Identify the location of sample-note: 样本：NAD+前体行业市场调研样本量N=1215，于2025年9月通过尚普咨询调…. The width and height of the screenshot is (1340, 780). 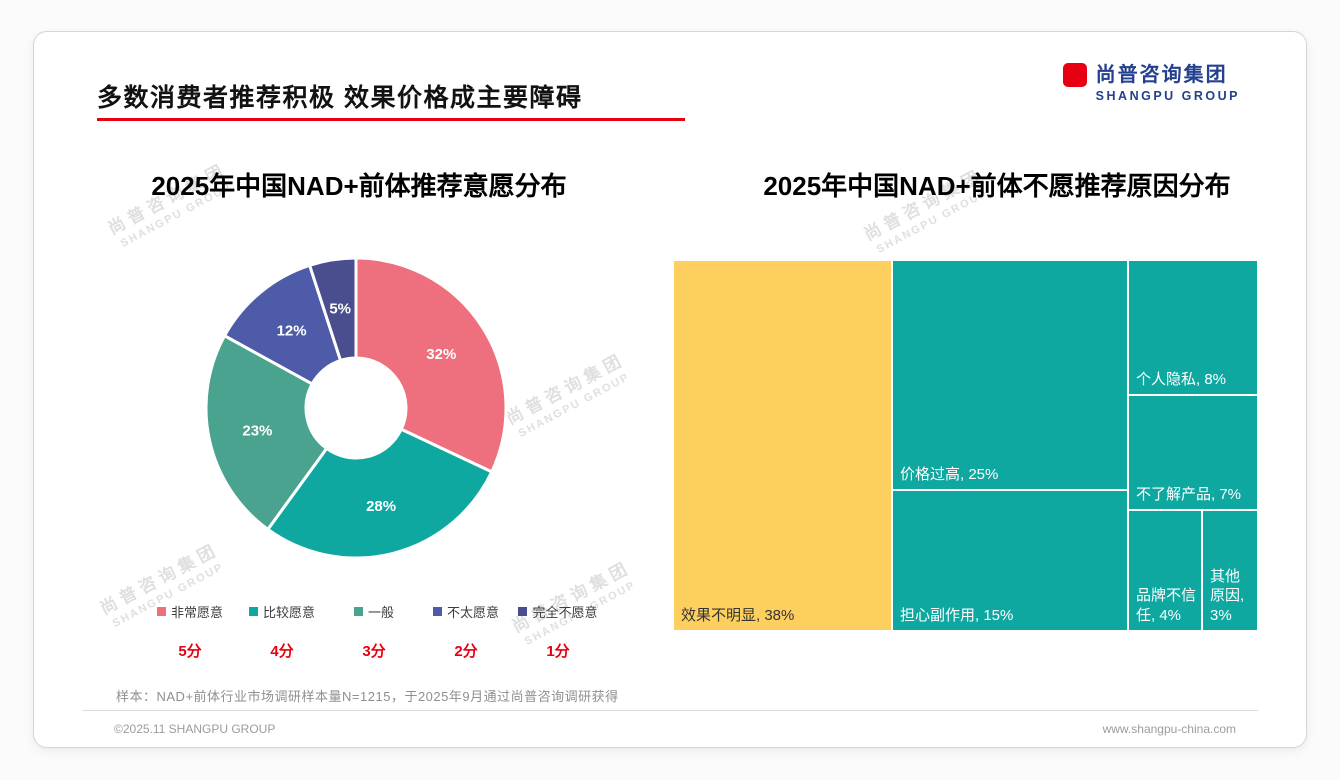
(367, 696).